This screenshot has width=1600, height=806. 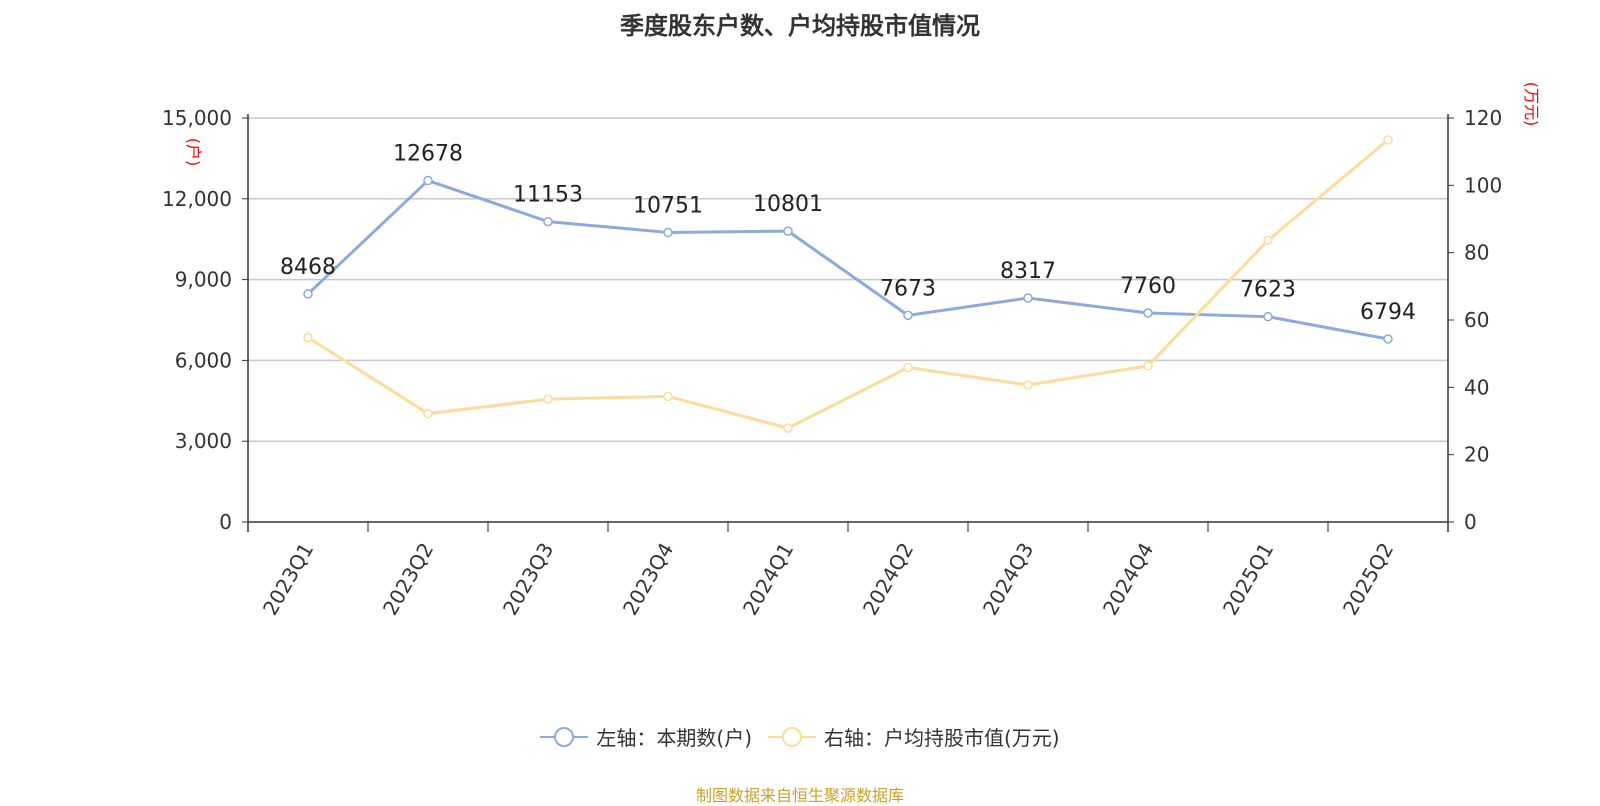 What do you see at coordinates (1368, 579) in the screenshot?
I see `x-axis-tick-label: 2025Q2` at bounding box center [1368, 579].